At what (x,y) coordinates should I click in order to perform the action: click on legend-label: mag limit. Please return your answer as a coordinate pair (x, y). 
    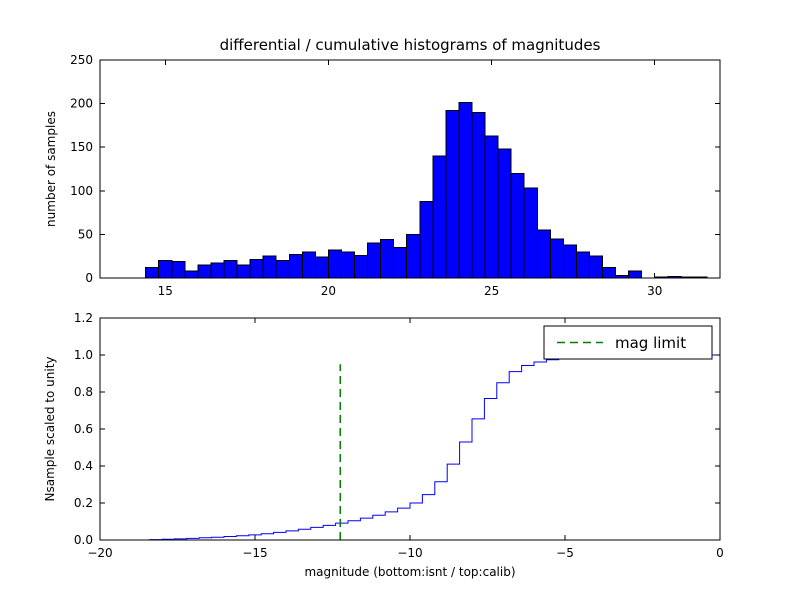
    Looking at the image, I should click on (650, 343).